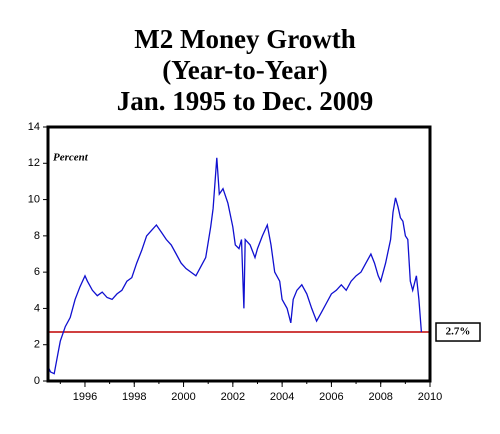 This screenshot has height=434, width=500. I want to click on y-tick-label: 6, so click(37, 272).